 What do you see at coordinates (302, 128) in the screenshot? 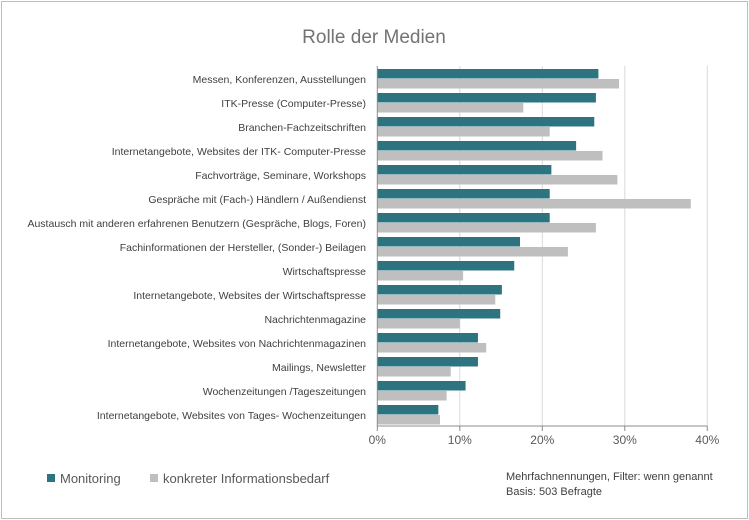
I see `category-label: Branchen-Fachzeitschriften` at bounding box center [302, 128].